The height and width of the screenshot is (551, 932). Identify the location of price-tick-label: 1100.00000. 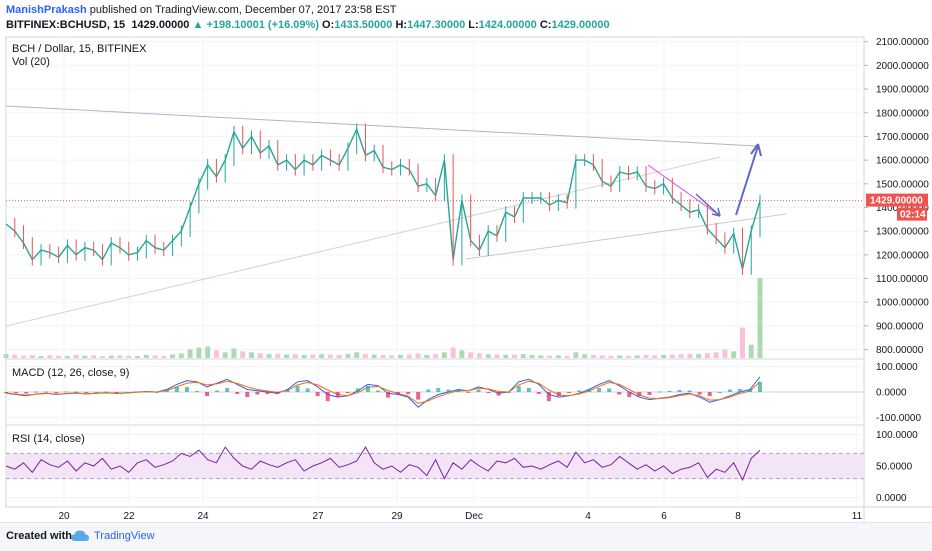
(902, 279).